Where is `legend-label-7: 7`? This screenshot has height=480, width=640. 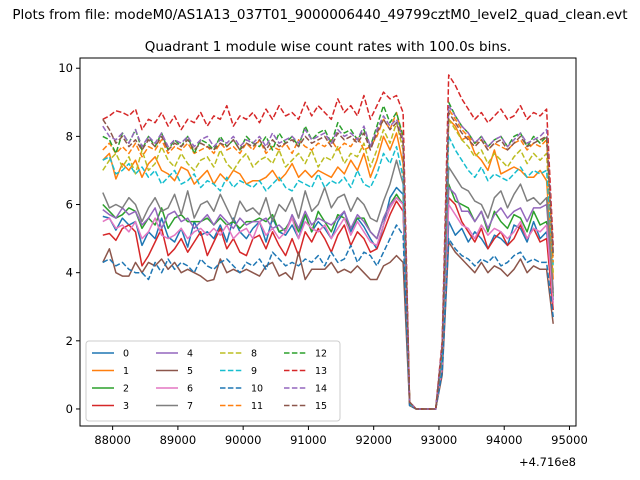
legend-label-7: 7 is located at coordinates (190, 406).